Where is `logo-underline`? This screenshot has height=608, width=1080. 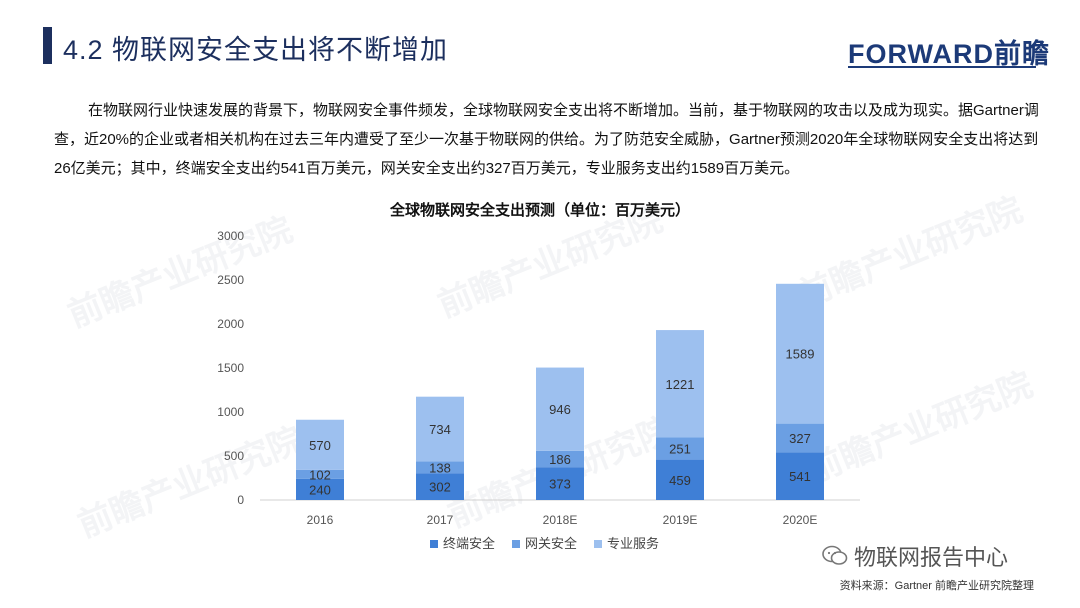 logo-underline is located at coordinates (942, 67).